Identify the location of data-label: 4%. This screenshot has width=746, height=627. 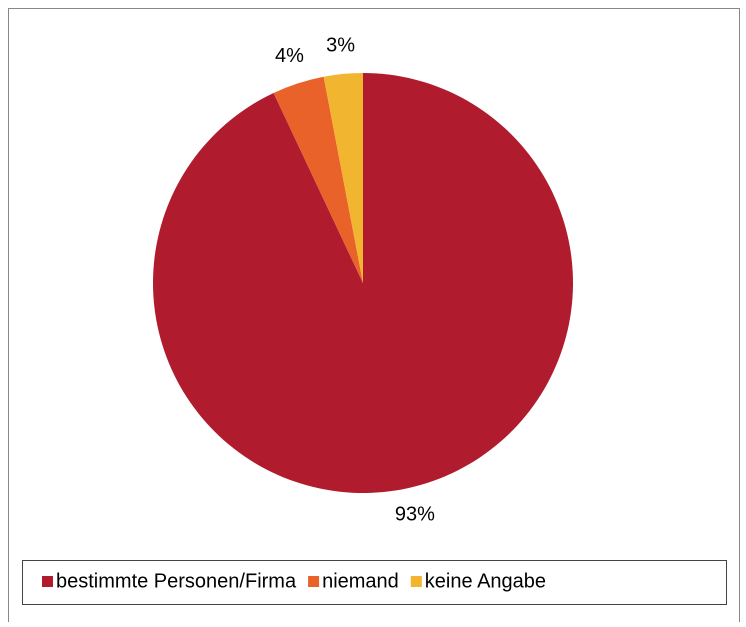
(289, 56).